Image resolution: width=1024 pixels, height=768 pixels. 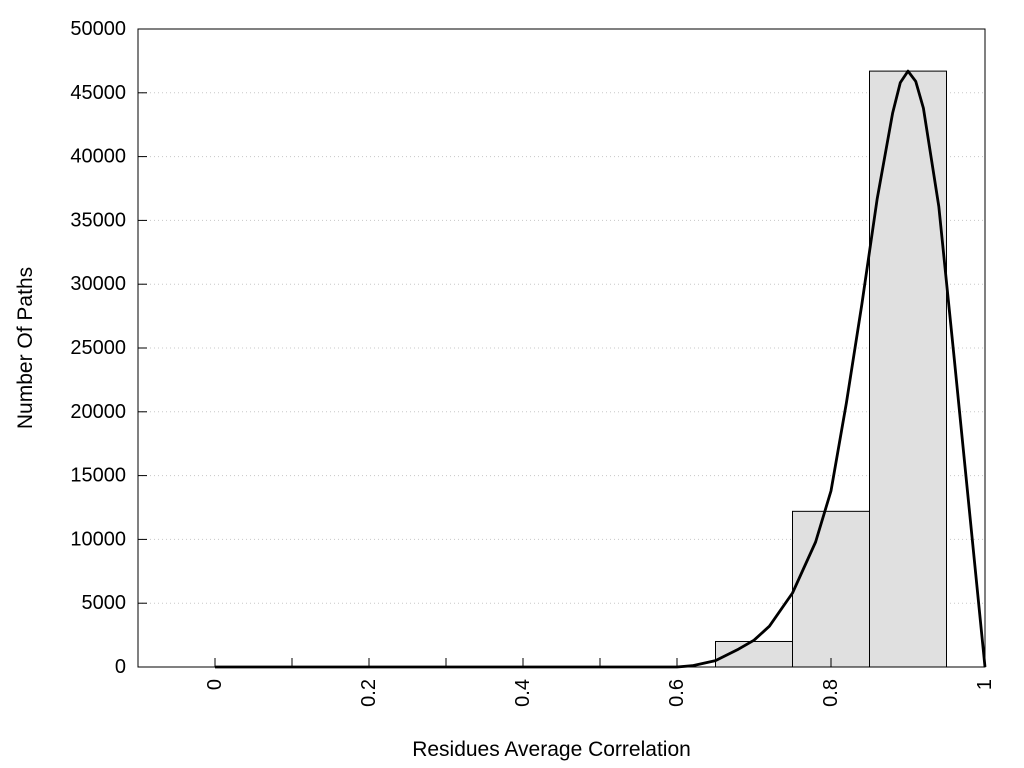 I want to click on y-tick-label: 40000, so click(x=98, y=157).